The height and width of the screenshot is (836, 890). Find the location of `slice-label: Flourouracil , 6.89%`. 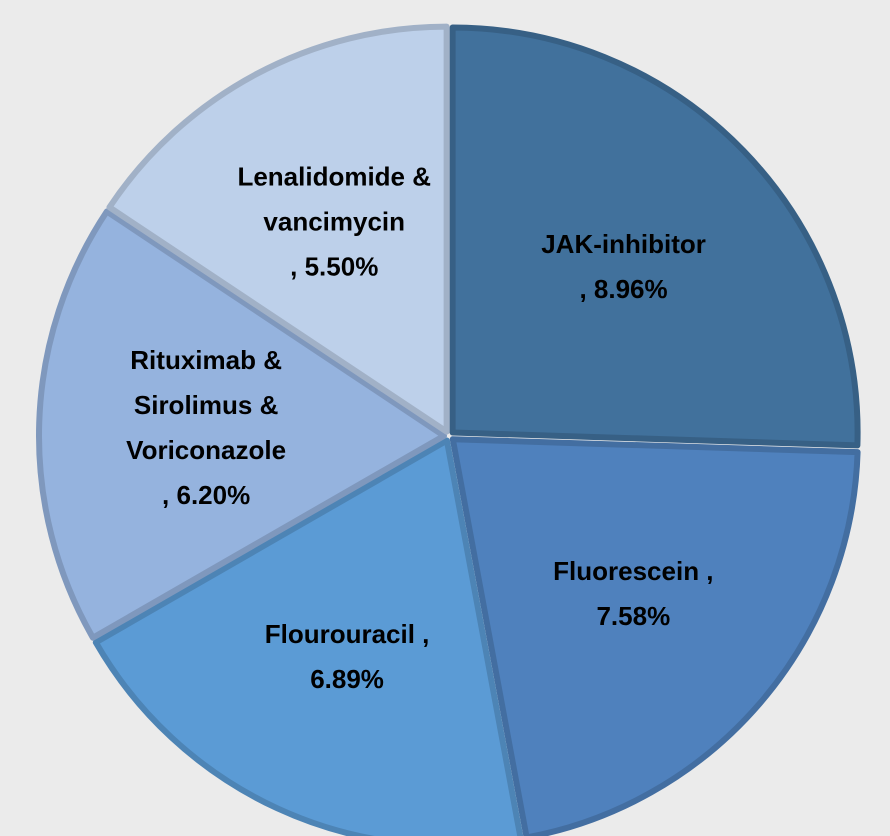

slice-label: Flourouracil , 6.89% is located at coordinates (347, 657).